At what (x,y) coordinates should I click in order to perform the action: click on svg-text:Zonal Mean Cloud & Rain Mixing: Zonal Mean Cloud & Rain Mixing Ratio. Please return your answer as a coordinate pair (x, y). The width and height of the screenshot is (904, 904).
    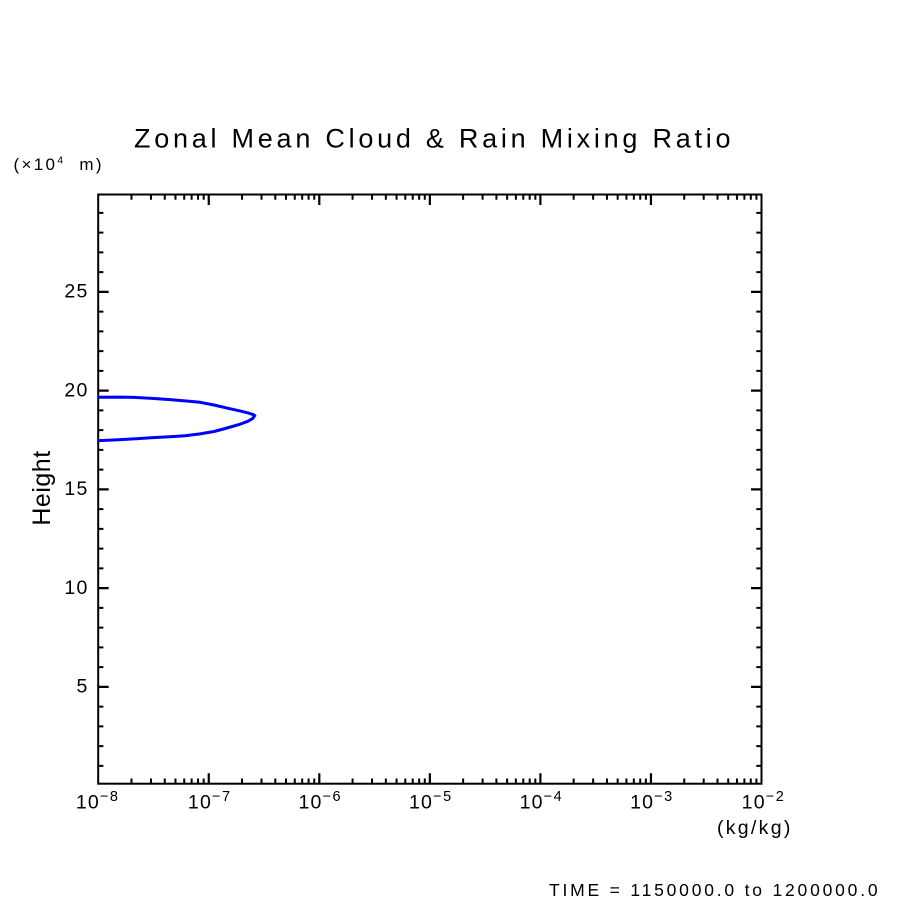
    Looking at the image, I should click on (434, 139).